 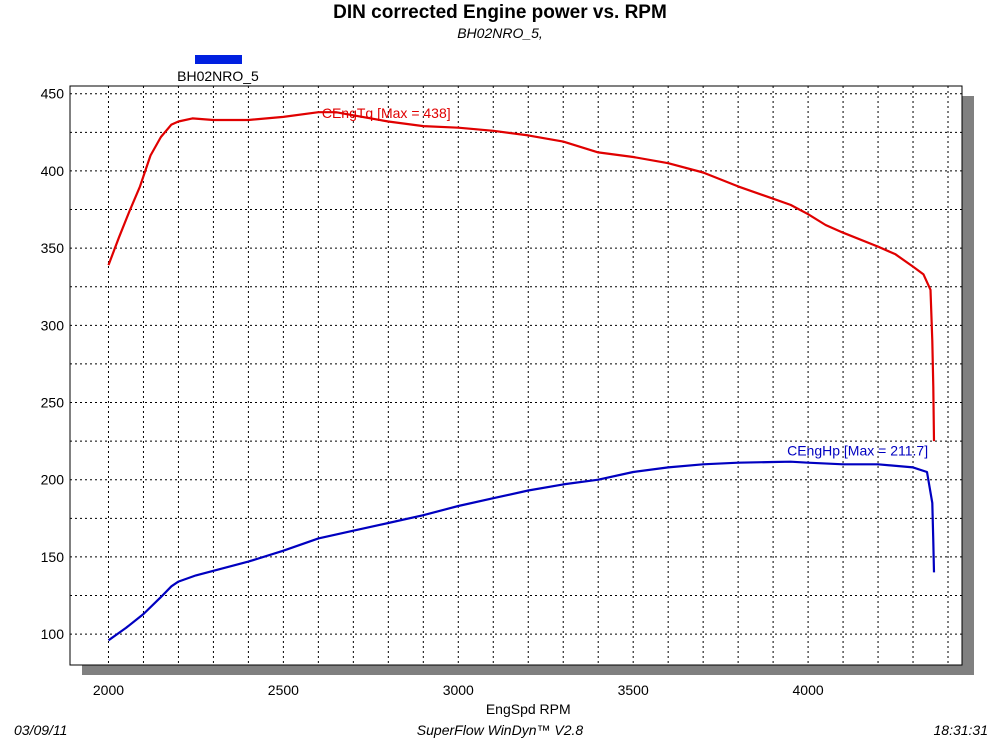 What do you see at coordinates (41, 730) in the screenshot?
I see `footer-date: 03/09/11` at bounding box center [41, 730].